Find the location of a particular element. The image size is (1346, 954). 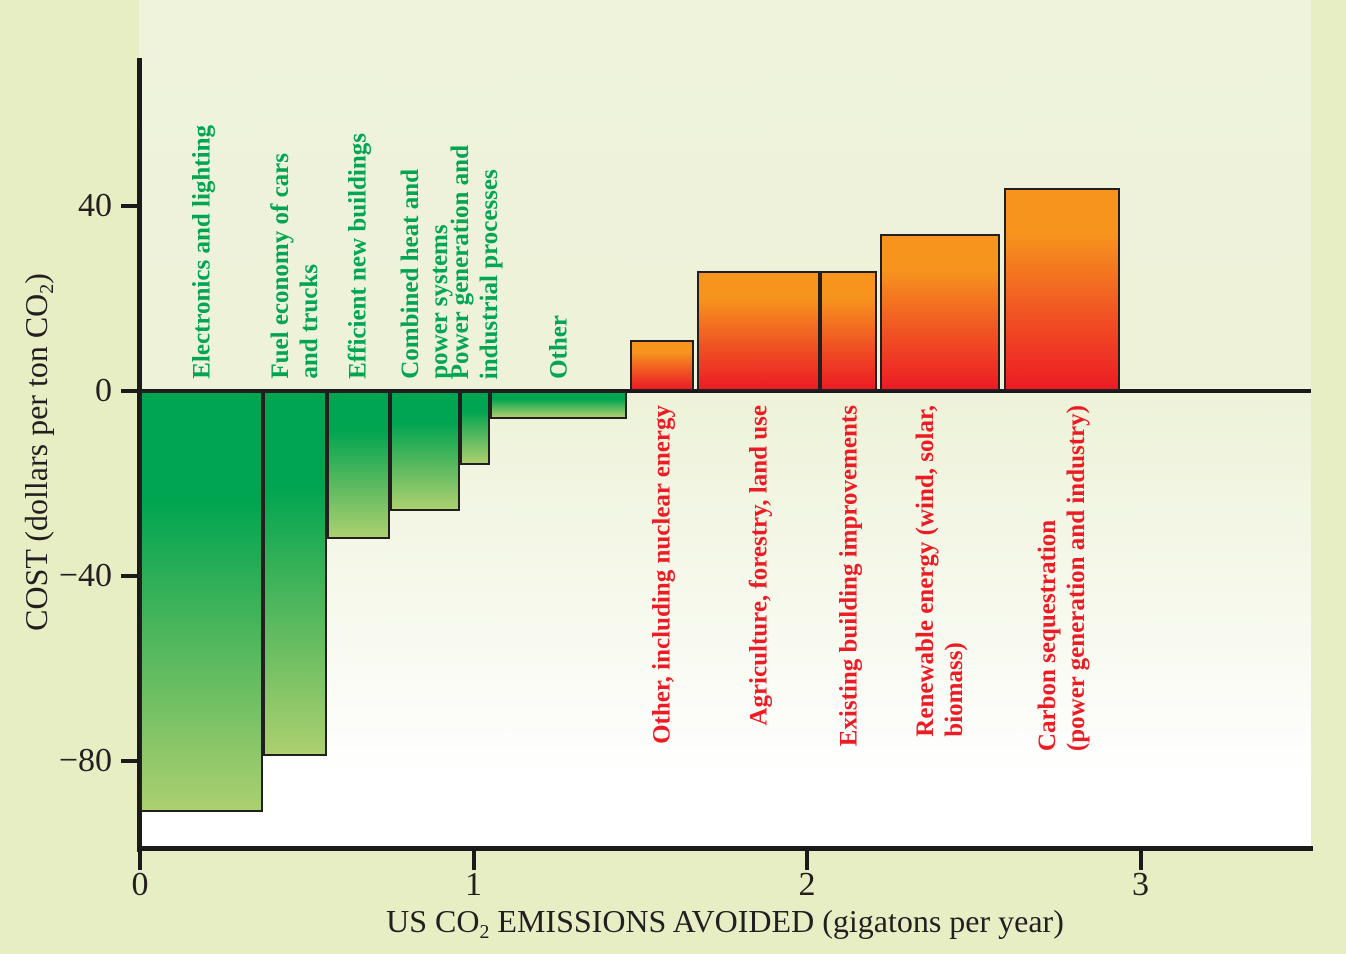

y-axis-title-suffix: ) is located at coordinates (36, 278).